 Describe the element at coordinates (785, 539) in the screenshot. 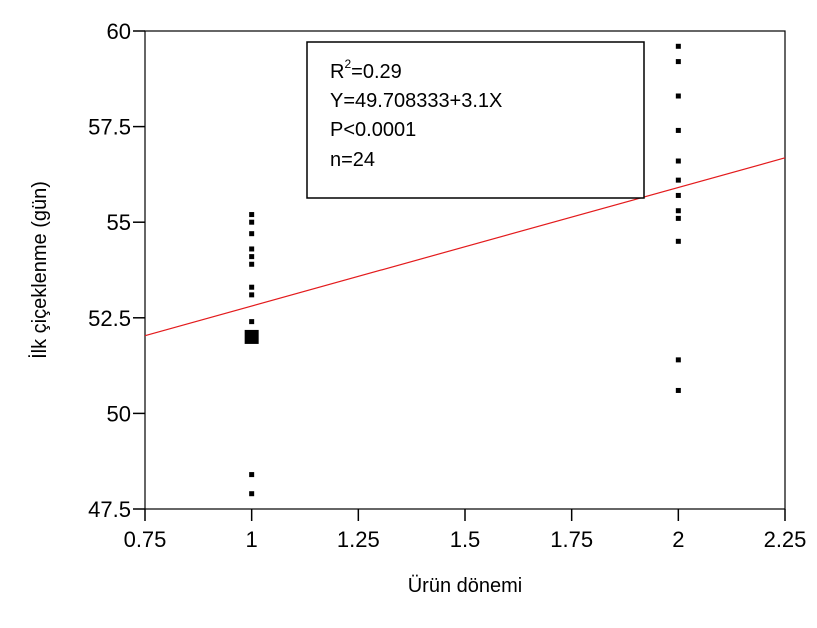

I see `x-tick-label: 2.25` at that location.